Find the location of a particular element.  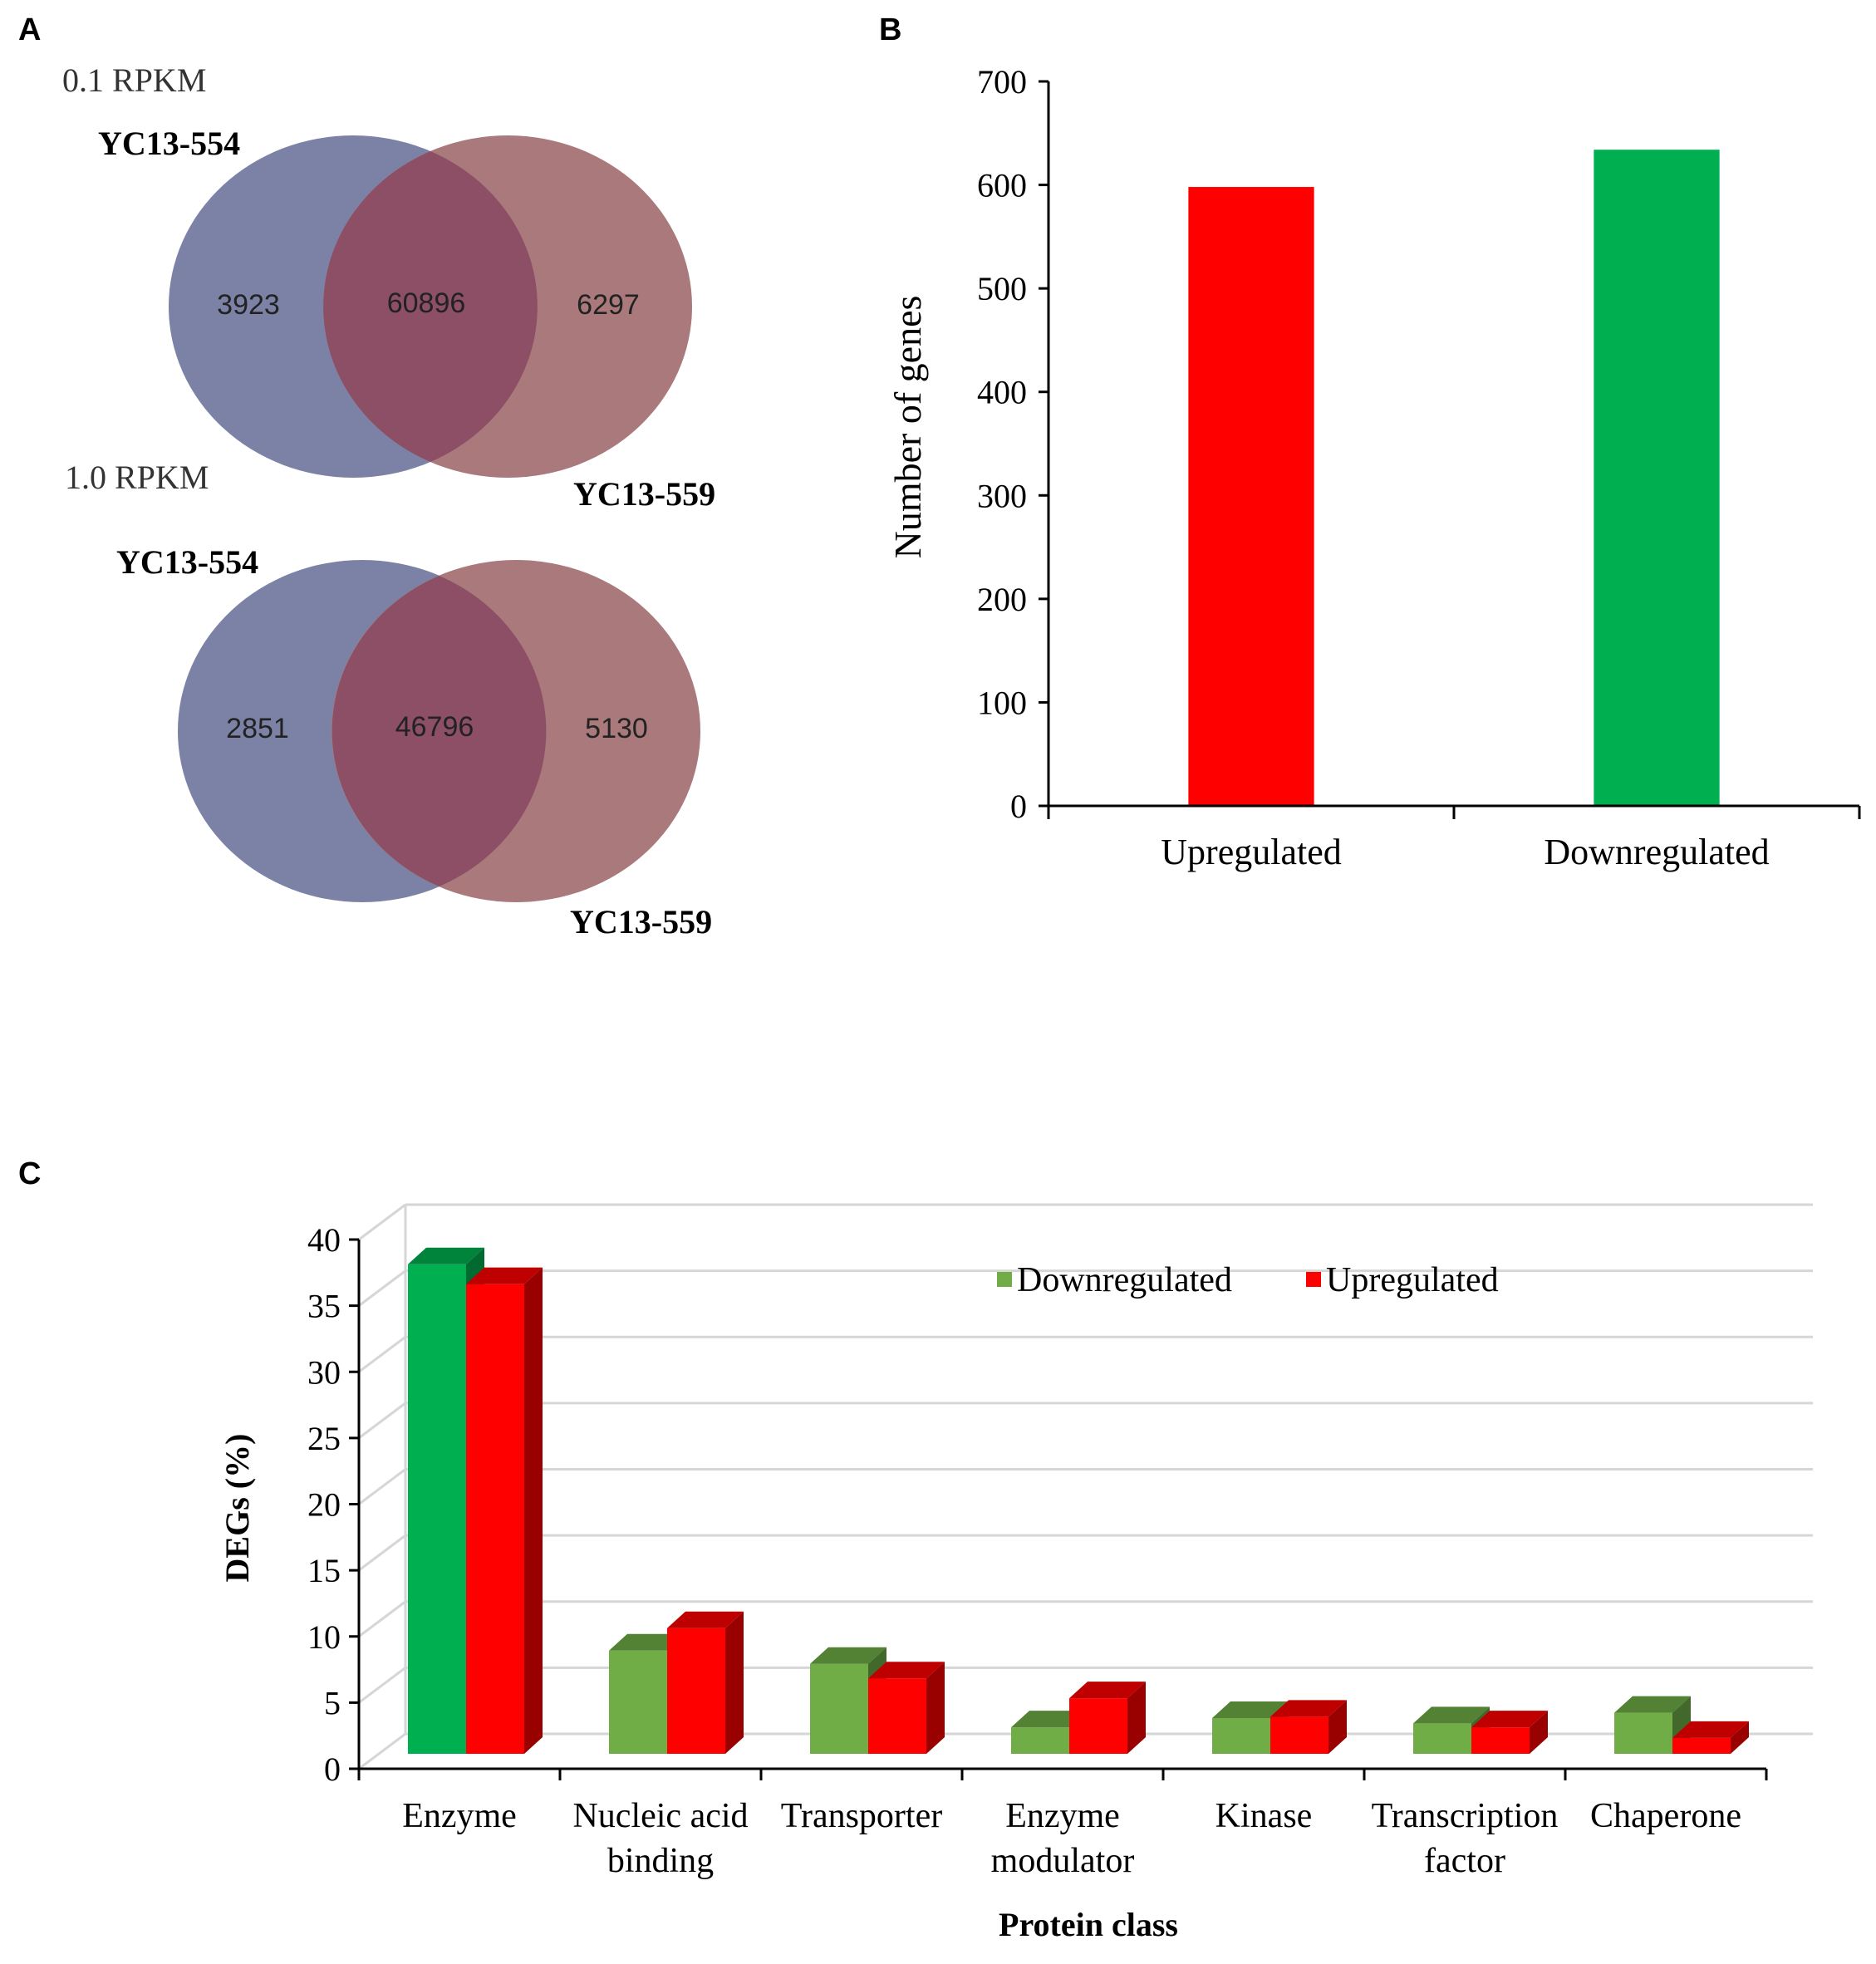

chart-b-y-tick-label: 600 is located at coordinates (1002, 185).